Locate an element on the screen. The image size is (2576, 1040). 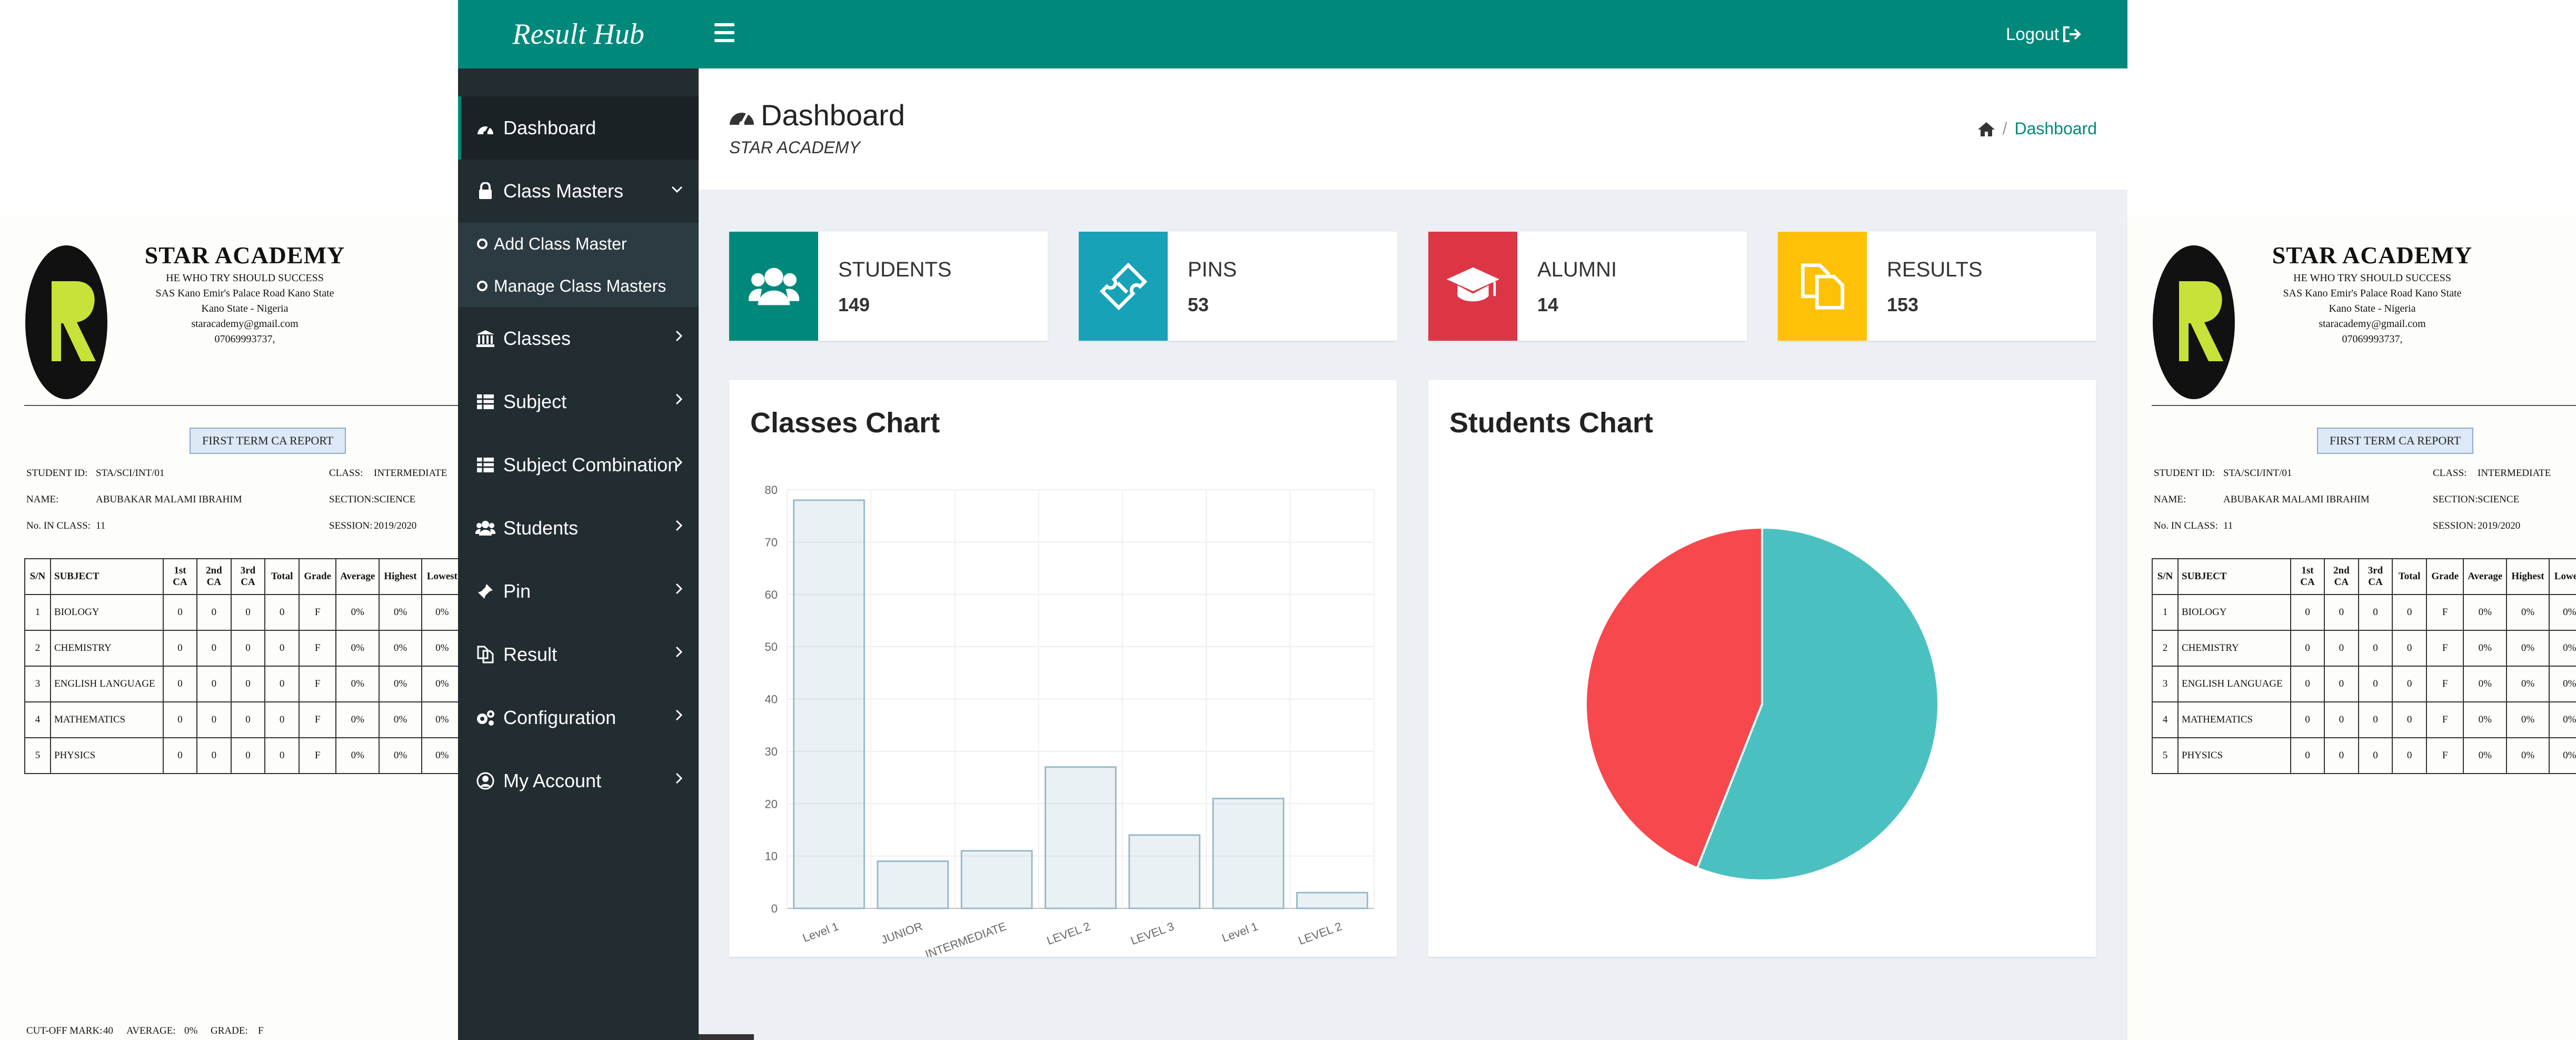
submenu-item-add-class-master: Add Class Master is located at coordinates (579, 244).